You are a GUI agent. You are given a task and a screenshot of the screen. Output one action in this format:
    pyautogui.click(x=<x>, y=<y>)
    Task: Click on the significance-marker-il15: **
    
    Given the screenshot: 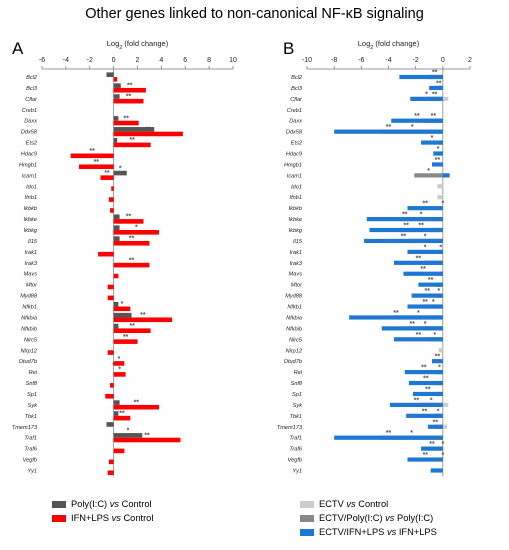 What is the action you would take?
    pyautogui.click(x=404, y=236)
    